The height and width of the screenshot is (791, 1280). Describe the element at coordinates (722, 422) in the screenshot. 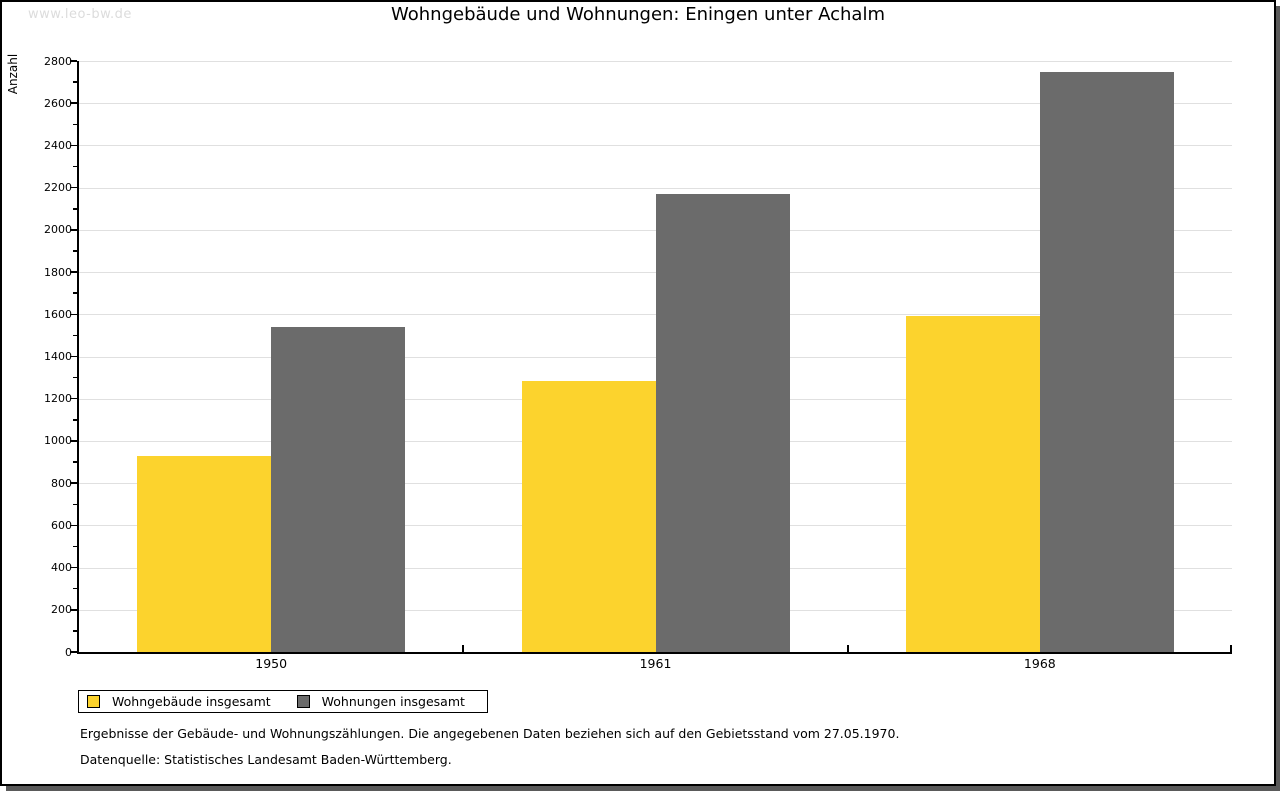

I see `bar-wohnungen-1961` at that location.